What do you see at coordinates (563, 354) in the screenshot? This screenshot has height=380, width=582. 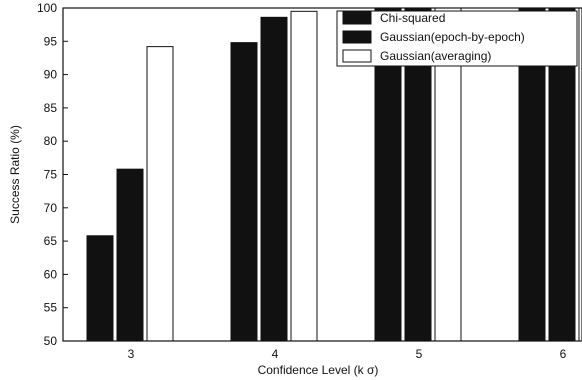 I see `x-tick-label: 6` at bounding box center [563, 354].